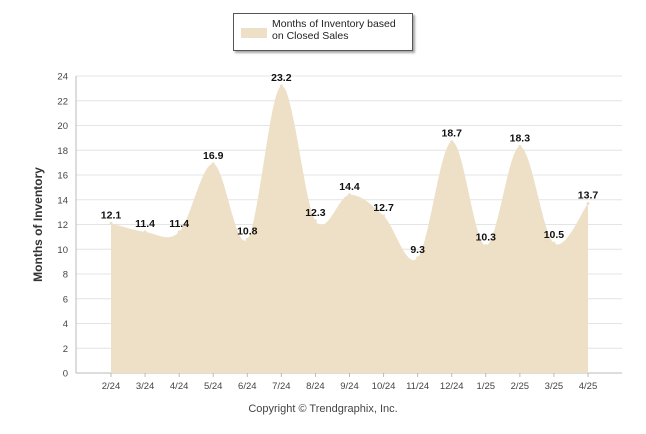  Describe the element at coordinates (62, 176) in the screenshot. I see `y-tick-label: 16` at that location.